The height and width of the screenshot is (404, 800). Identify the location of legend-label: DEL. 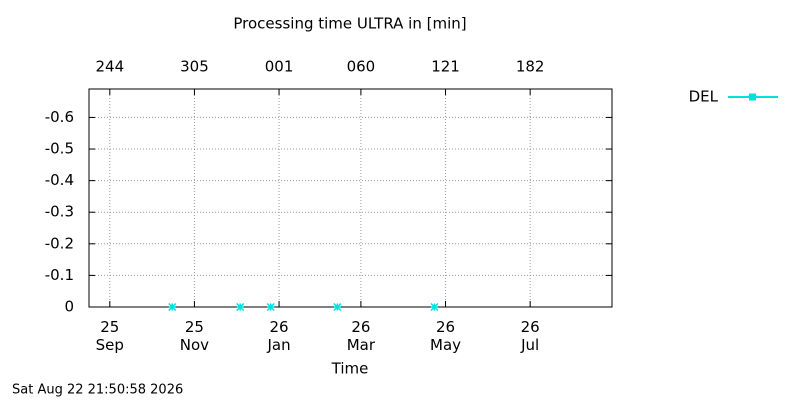
(704, 97).